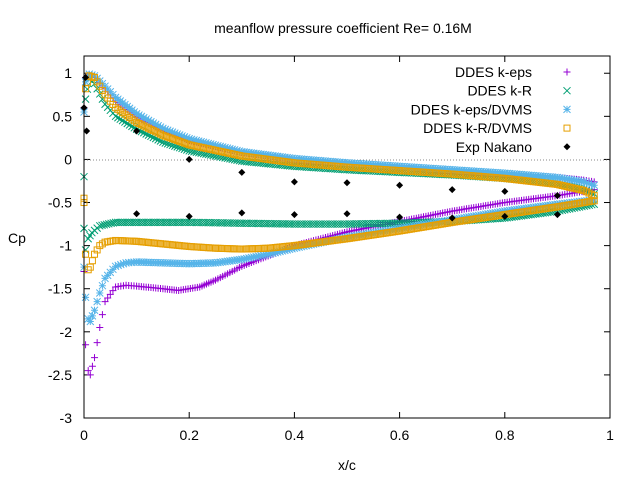  What do you see at coordinates (60, 375) in the screenshot?
I see `y-tick-label: -2.5` at bounding box center [60, 375].